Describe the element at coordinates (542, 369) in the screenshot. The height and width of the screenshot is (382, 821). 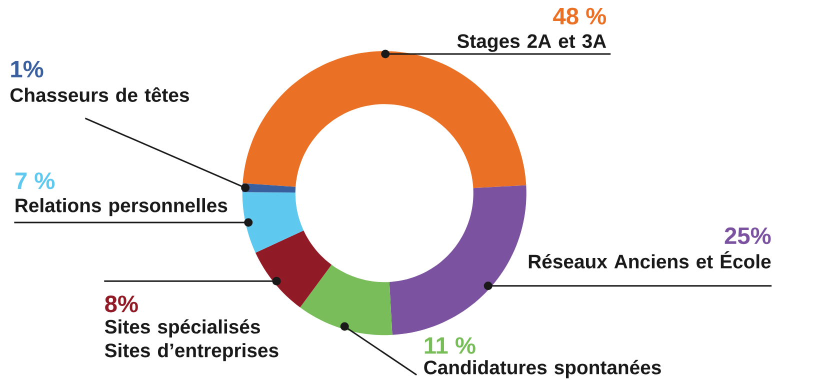
I see `slice-label: Candidatures spontanées` at that location.